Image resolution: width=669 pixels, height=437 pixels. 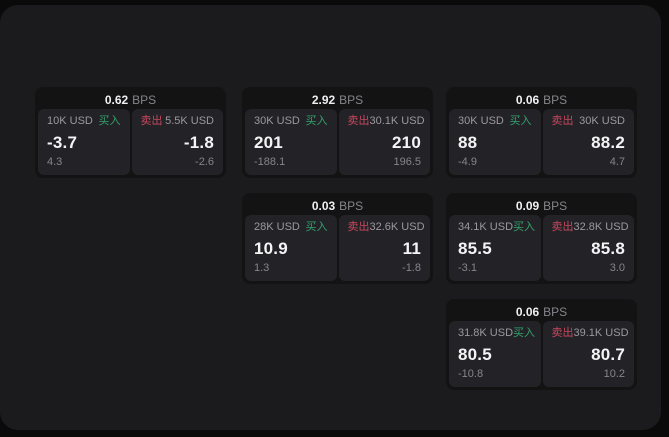 I want to click on sell-delta: 196.5, so click(x=407, y=162).